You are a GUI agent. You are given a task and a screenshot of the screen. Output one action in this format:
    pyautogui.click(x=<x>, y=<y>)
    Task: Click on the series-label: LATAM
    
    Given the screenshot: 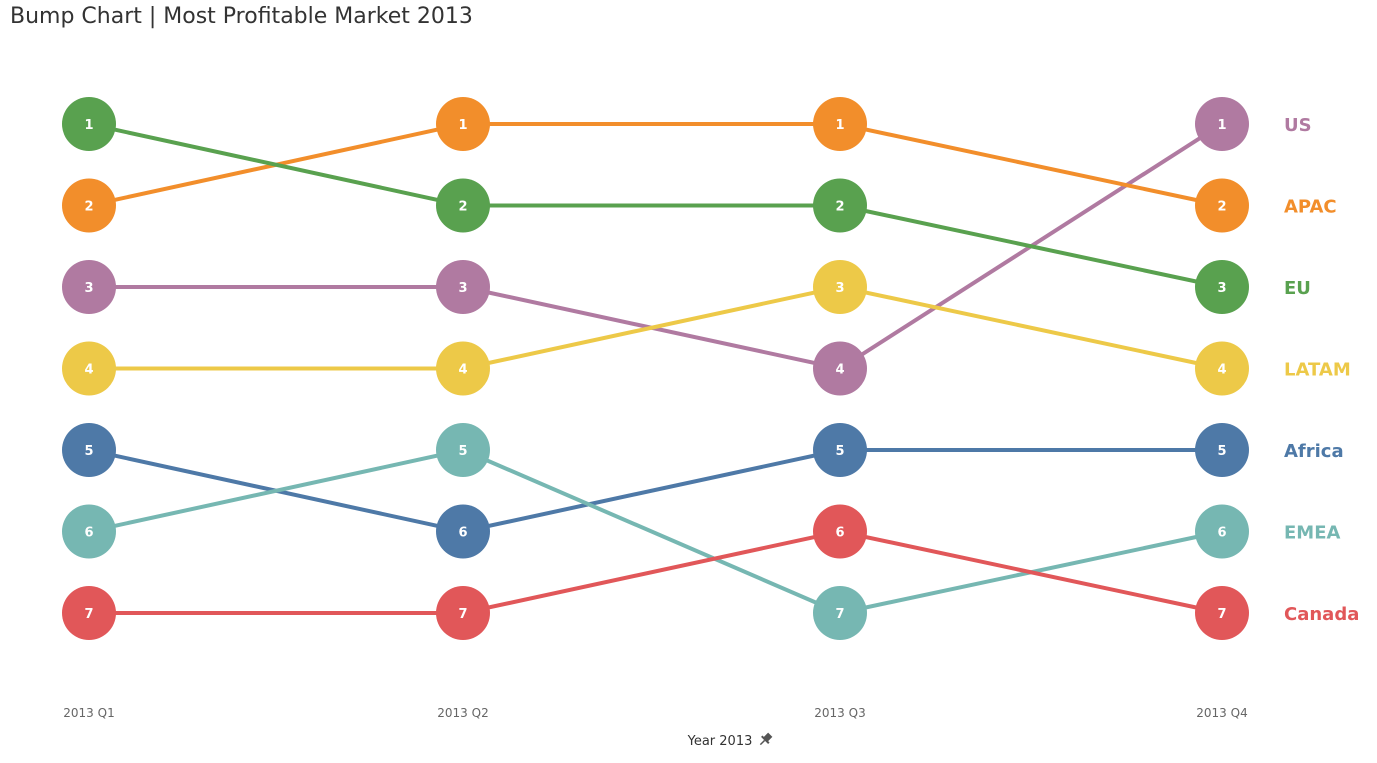 What is the action you would take?
    pyautogui.click(x=1317, y=370)
    